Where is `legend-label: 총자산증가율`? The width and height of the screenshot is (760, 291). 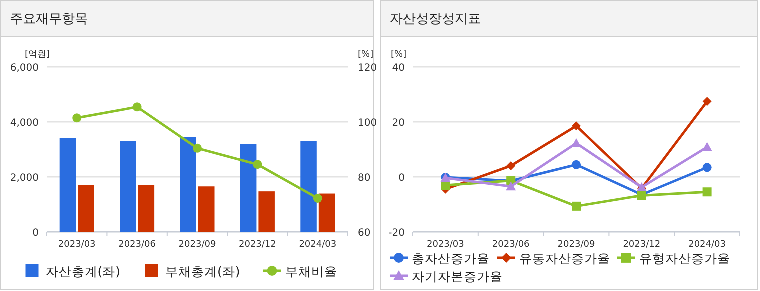 legend-label: 총자산증가율 is located at coordinates (451, 258).